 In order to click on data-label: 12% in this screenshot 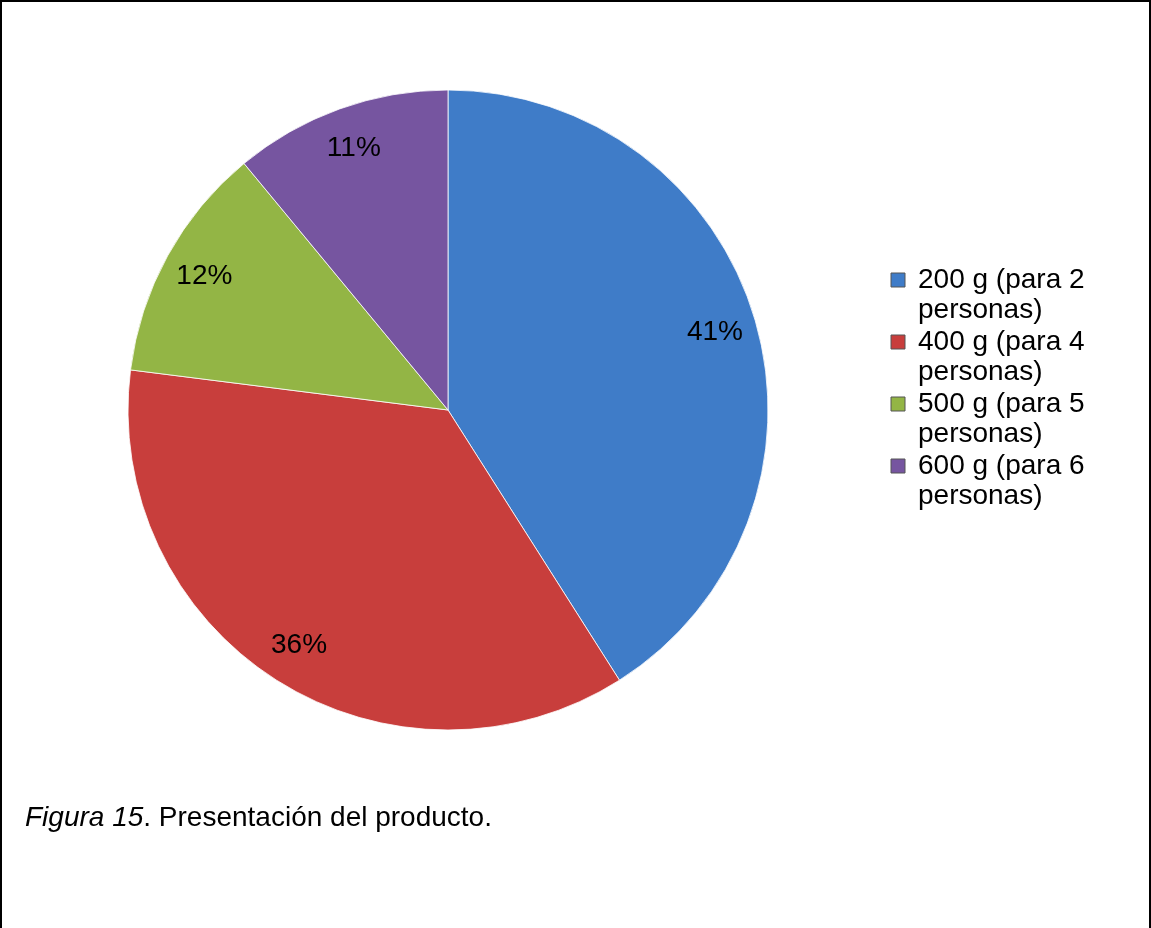, I will do `click(204, 275)`.